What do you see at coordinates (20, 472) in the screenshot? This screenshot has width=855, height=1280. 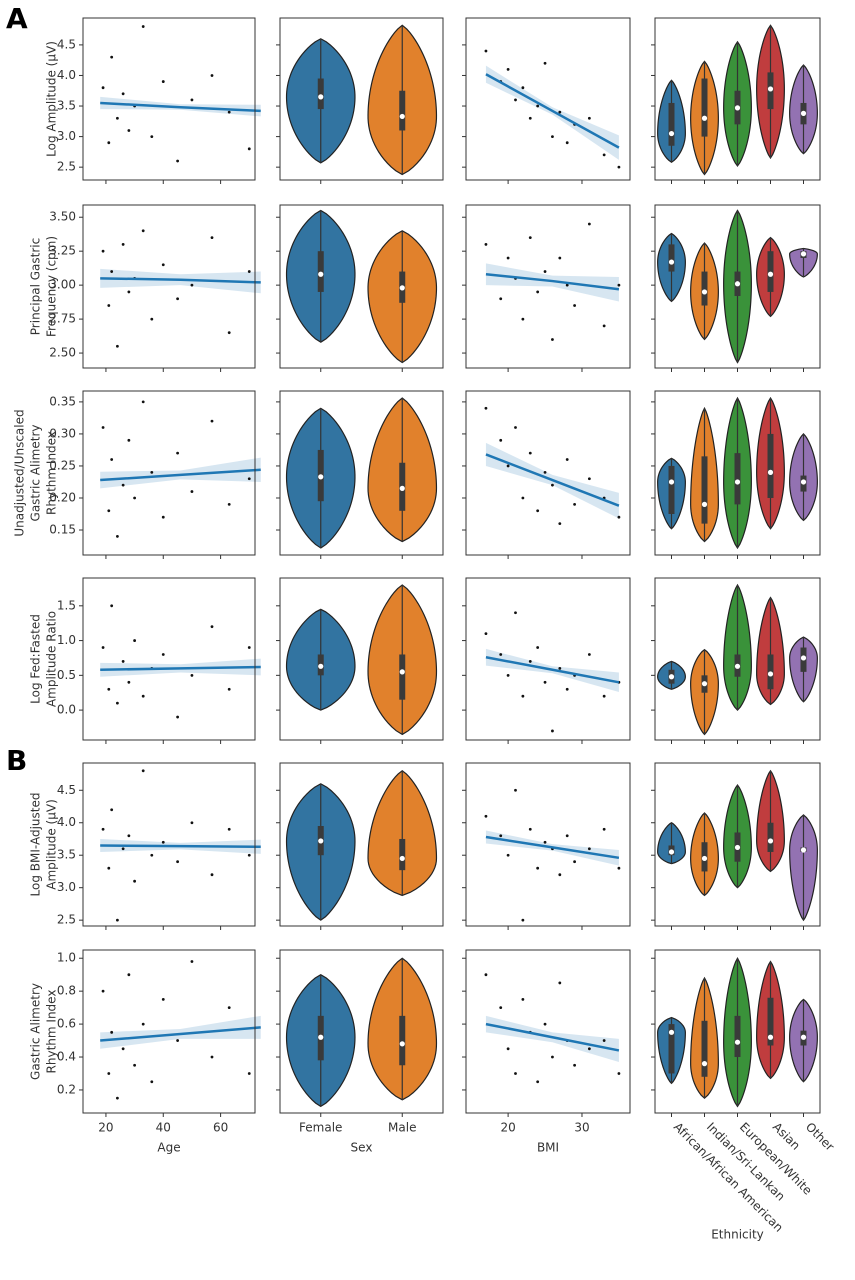 I see `y-axis-label: Unadjusted/Unscaled` at bounding box center [20, 472].